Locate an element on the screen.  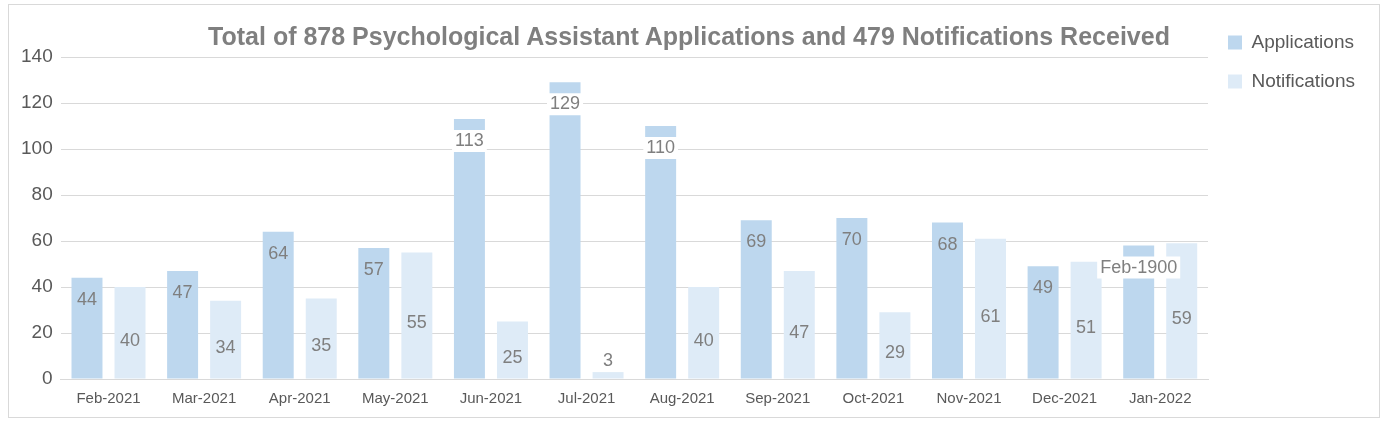
data-label: 69 is located at coordinates (756, 241).